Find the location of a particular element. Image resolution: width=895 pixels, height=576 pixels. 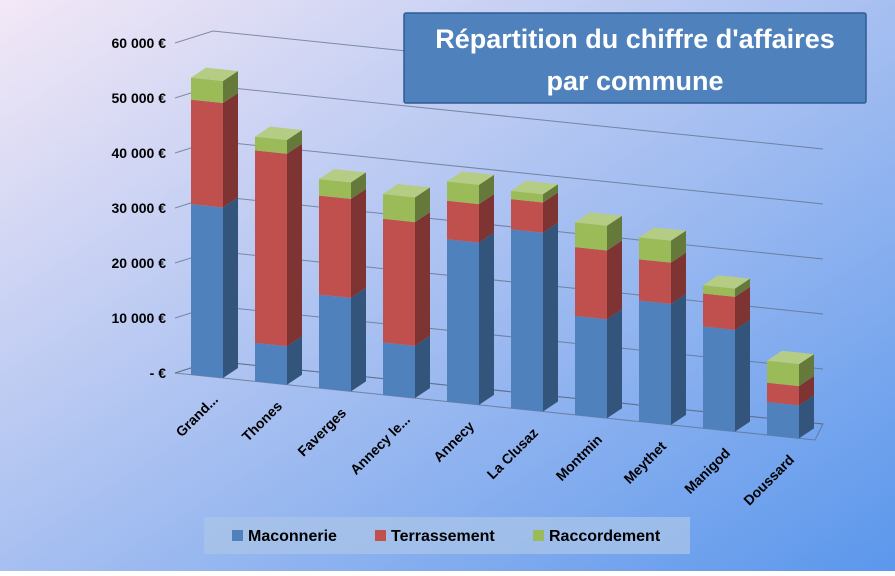

y-tick-label: 30 000 € is located at coordinates (139, 208).